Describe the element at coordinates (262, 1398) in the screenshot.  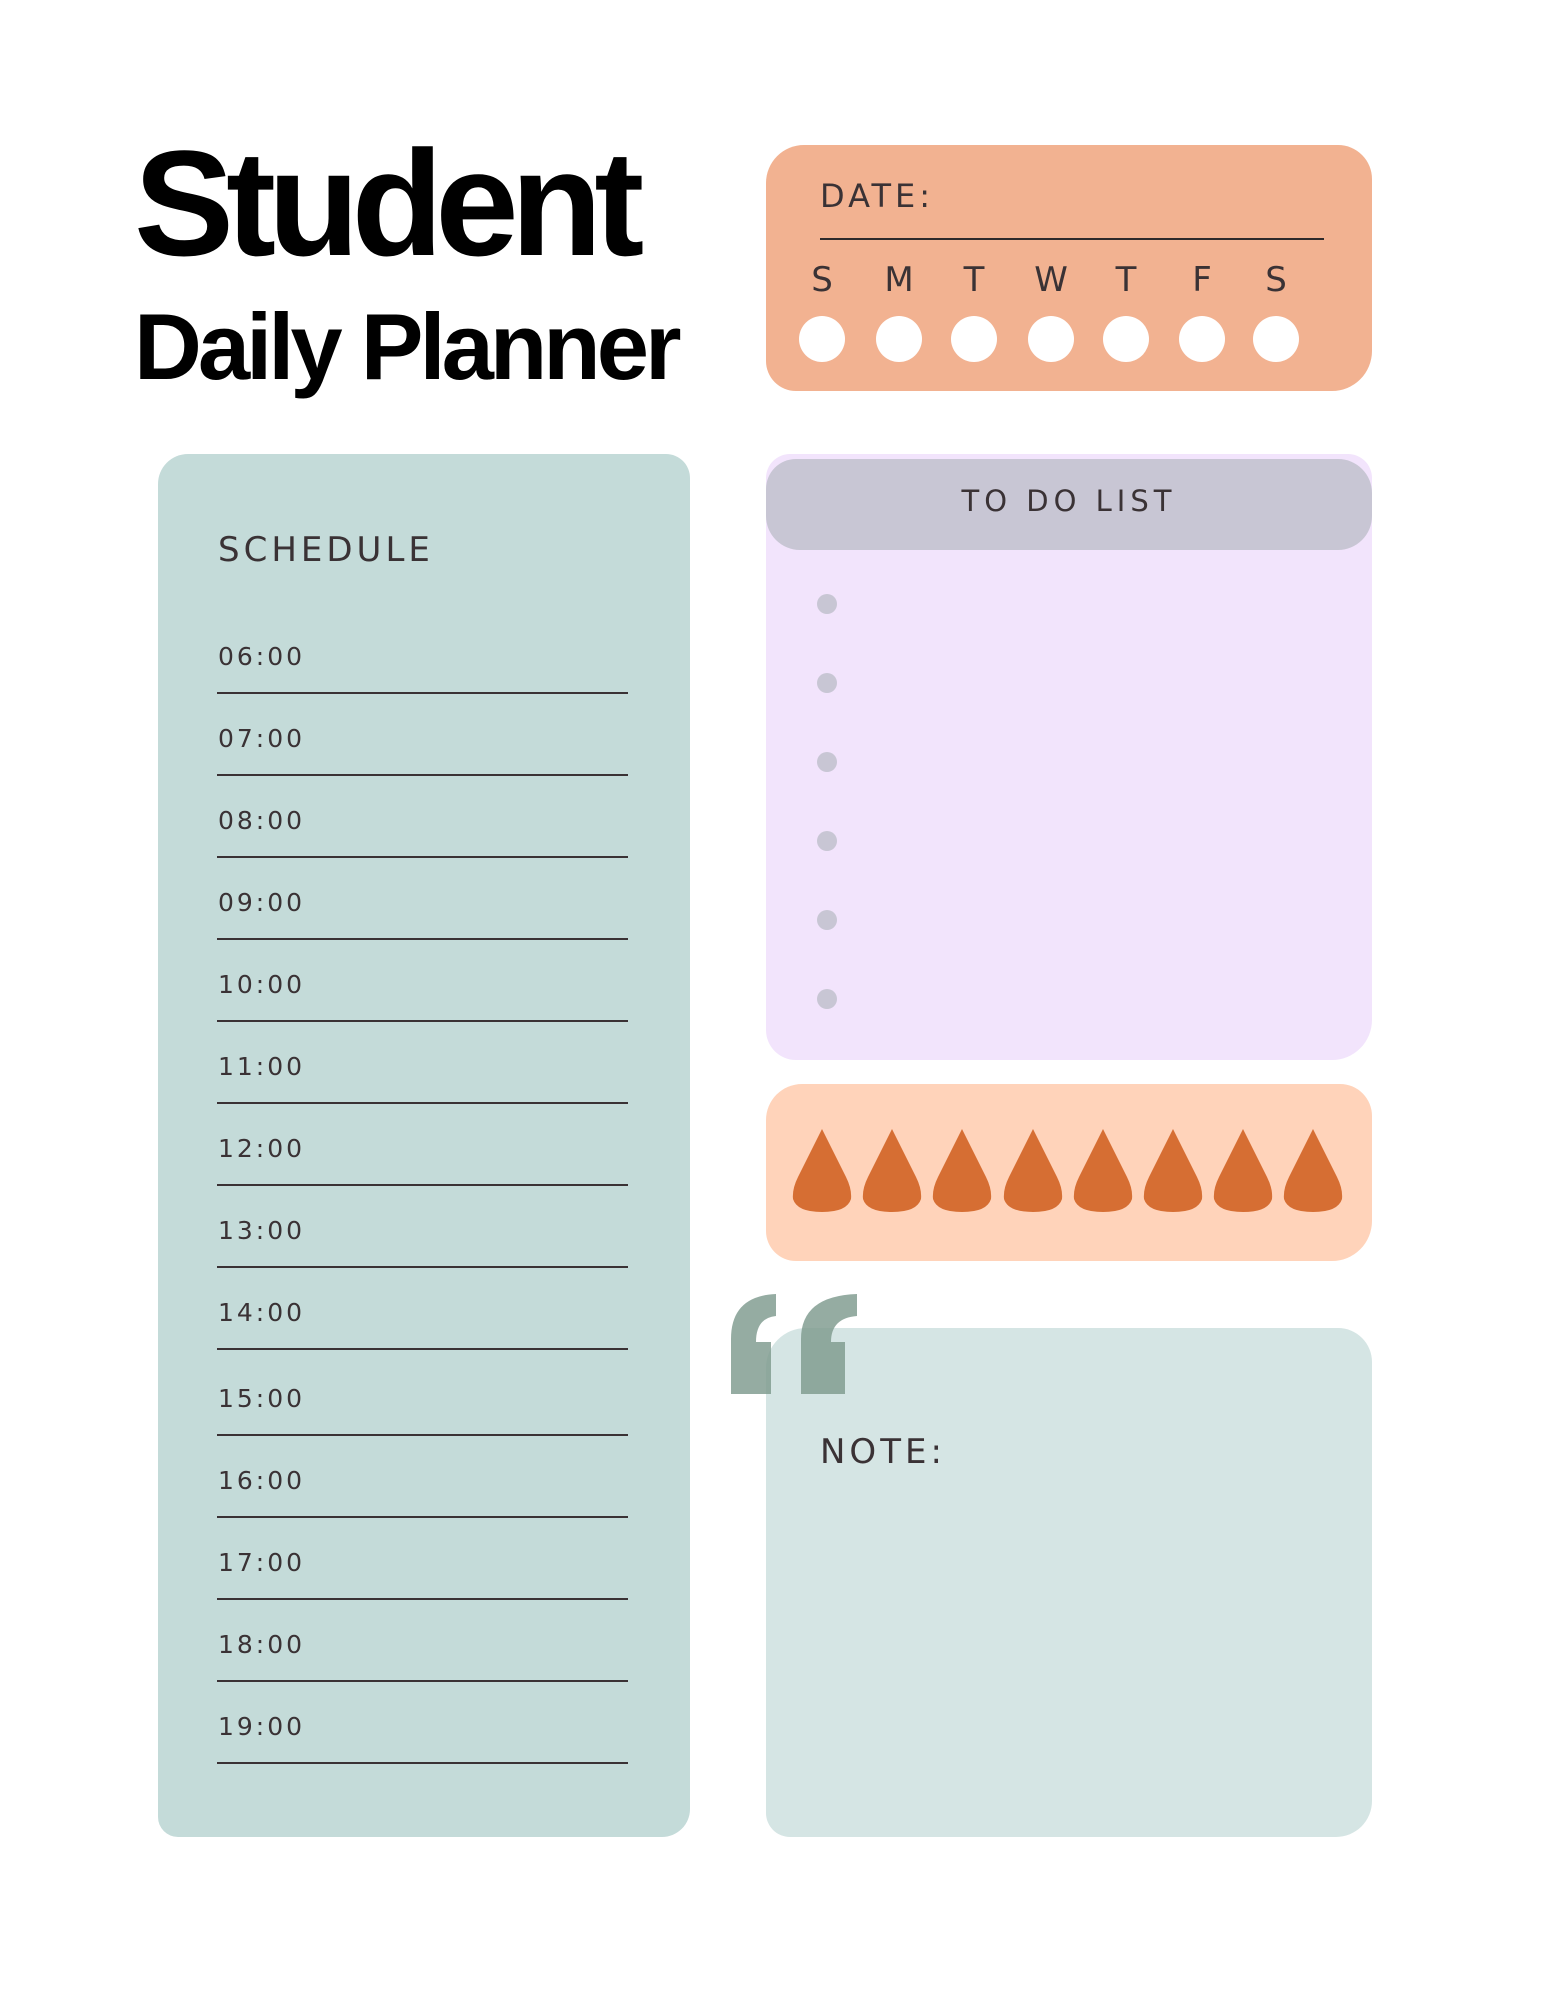
I see `time-label: 15:00` at that location.